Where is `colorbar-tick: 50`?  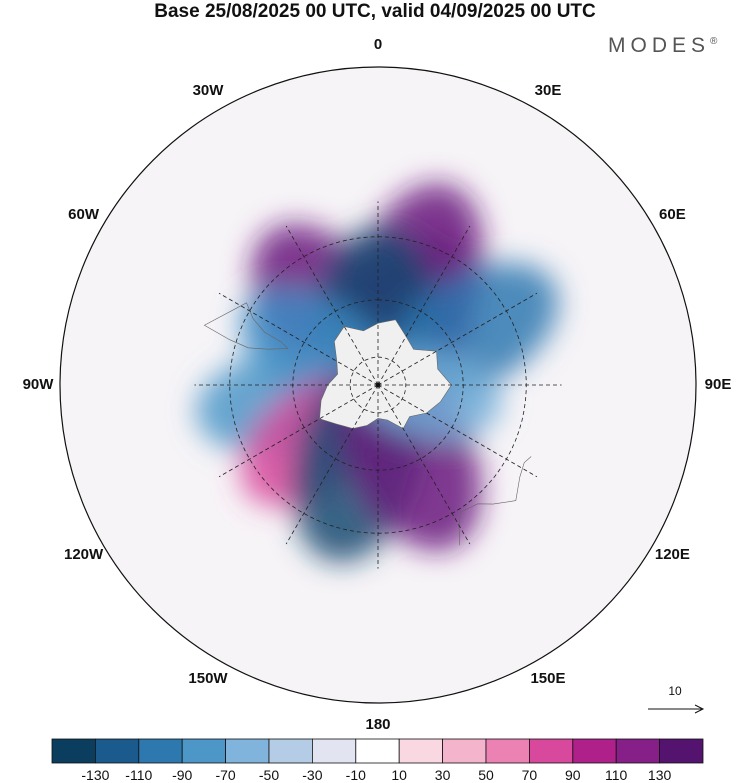
colorbar-tick: 50 is located at coordinates (486, 775).